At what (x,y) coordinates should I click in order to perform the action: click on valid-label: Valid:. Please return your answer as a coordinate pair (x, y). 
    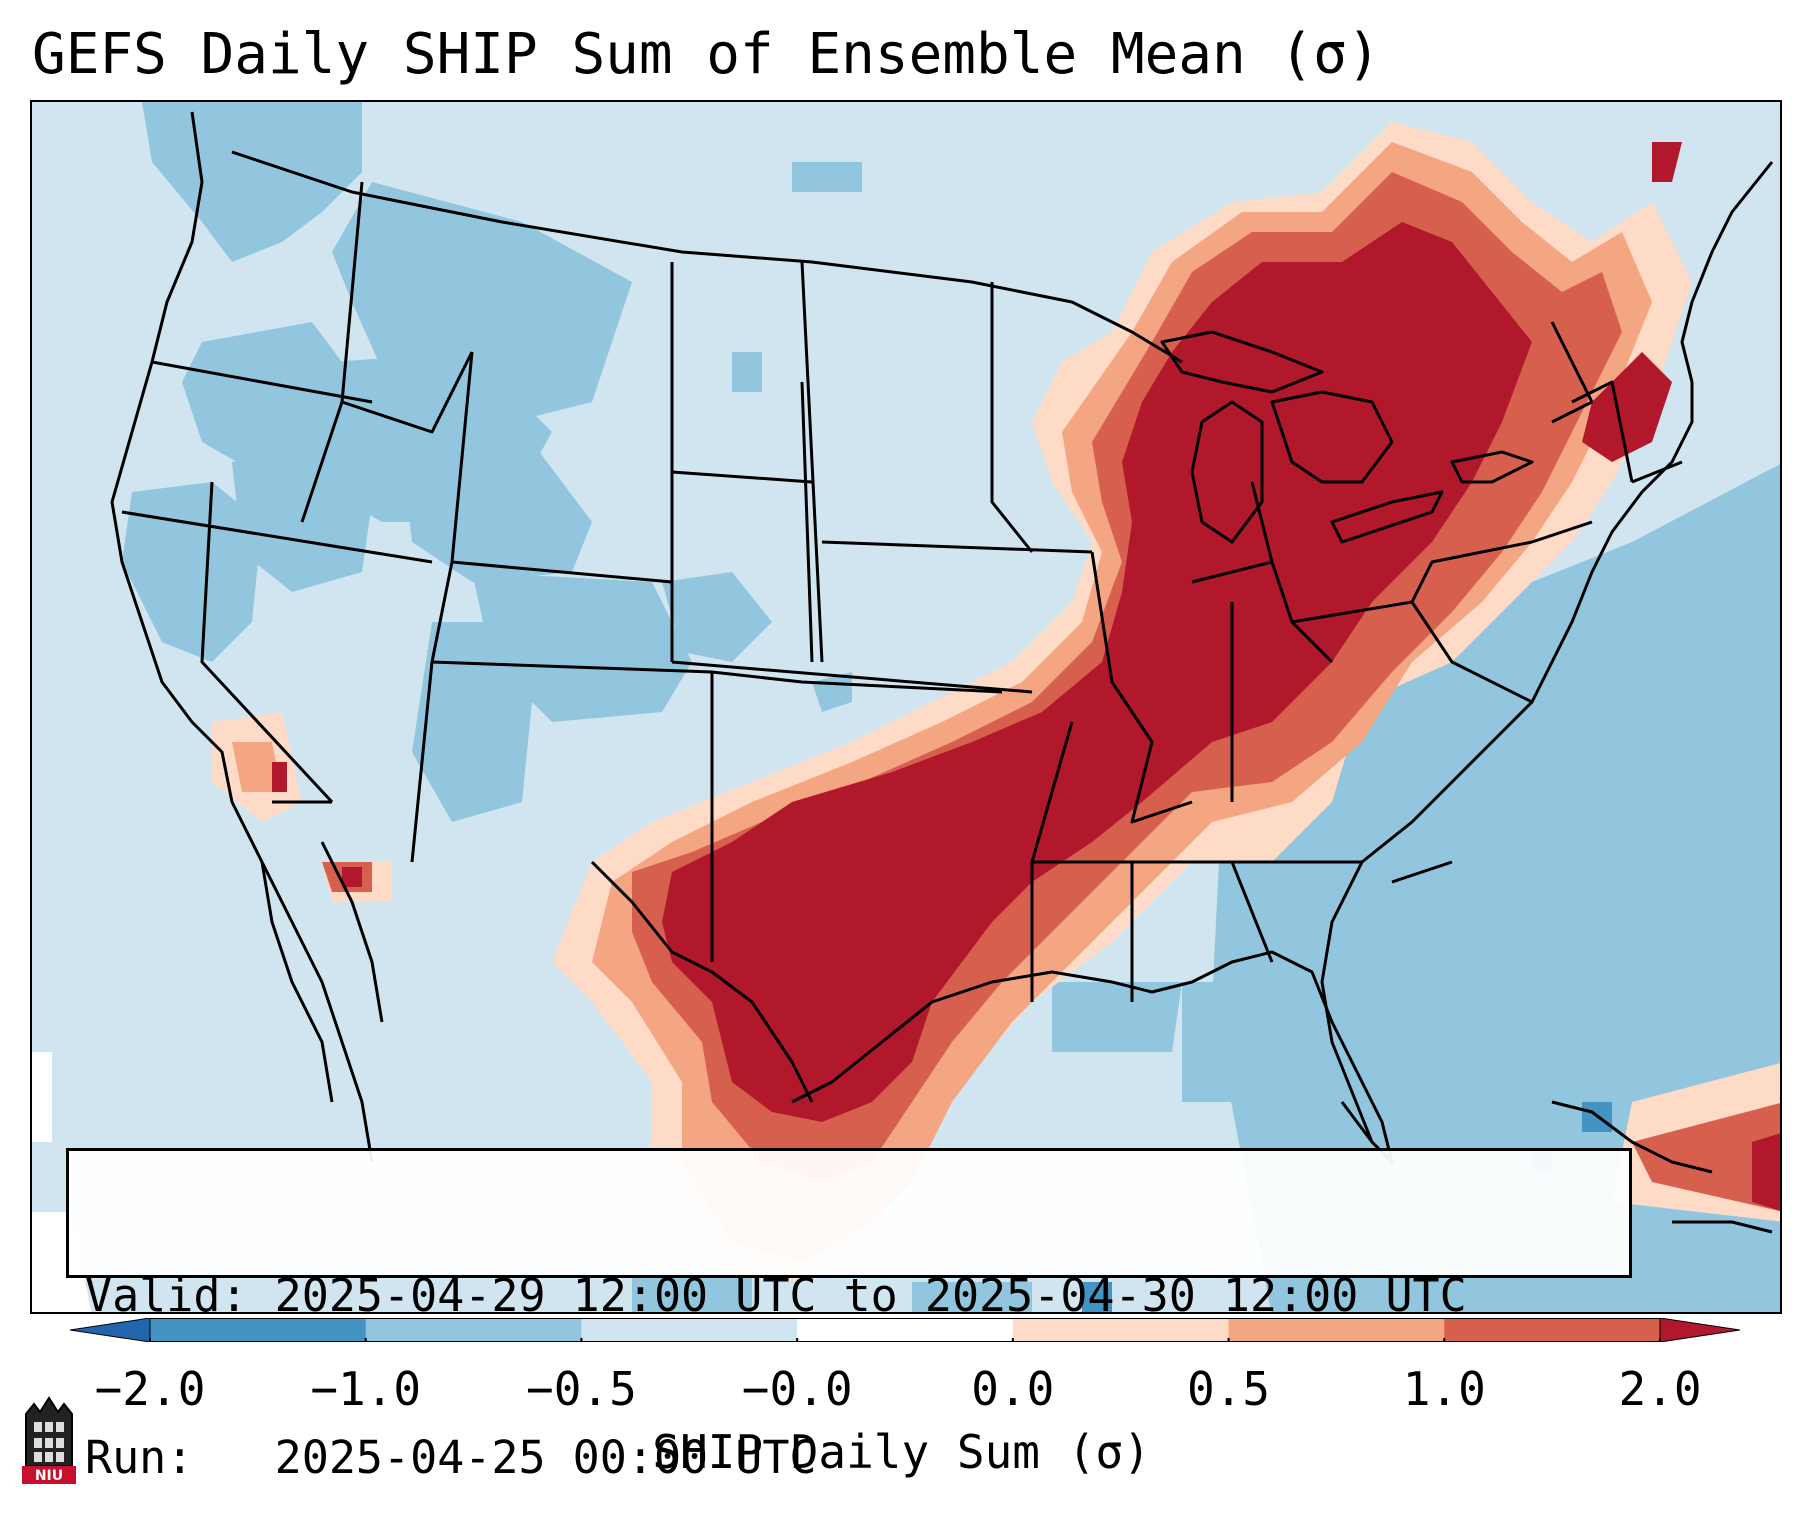
    Looking at the image, I should click on (180, 1295).